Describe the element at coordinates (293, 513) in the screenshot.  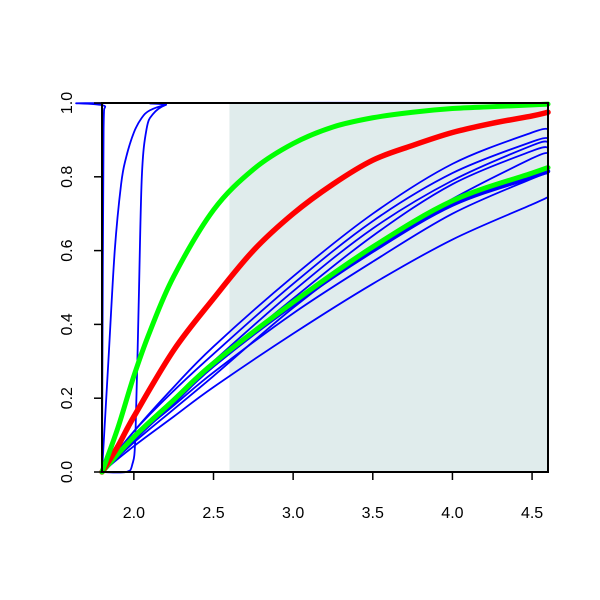
I see `x-tick-label: 3.0` at that location.